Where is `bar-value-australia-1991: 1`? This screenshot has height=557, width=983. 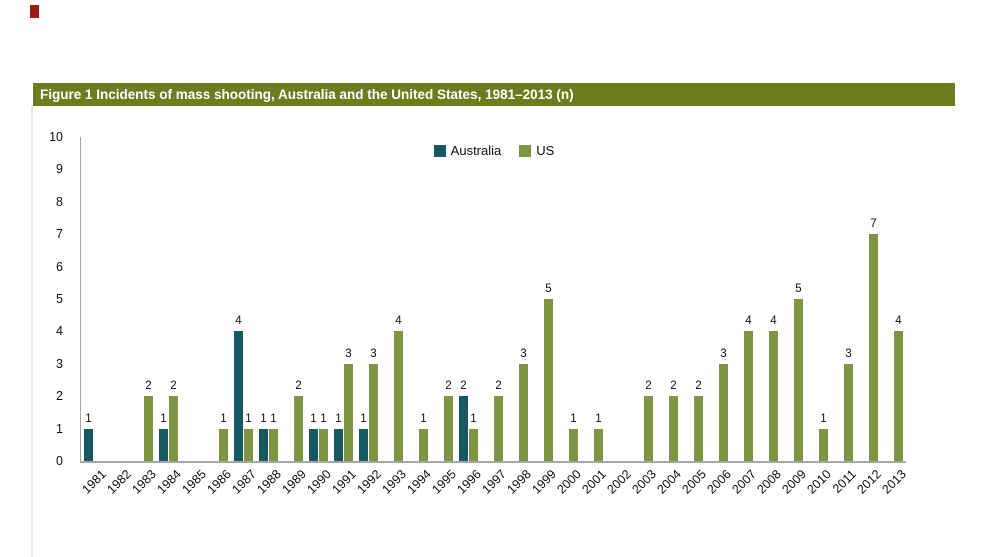 bar-value-australia-1991: 1 is located at coordinates (338, 418).